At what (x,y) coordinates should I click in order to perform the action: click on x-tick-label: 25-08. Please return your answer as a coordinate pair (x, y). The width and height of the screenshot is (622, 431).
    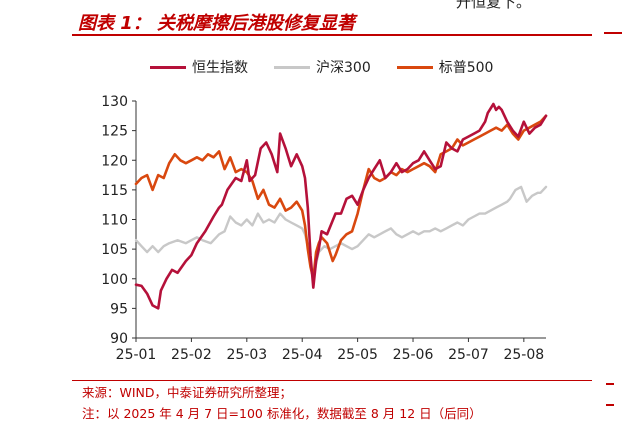
    Looking at the image, I should click on (523, 355).